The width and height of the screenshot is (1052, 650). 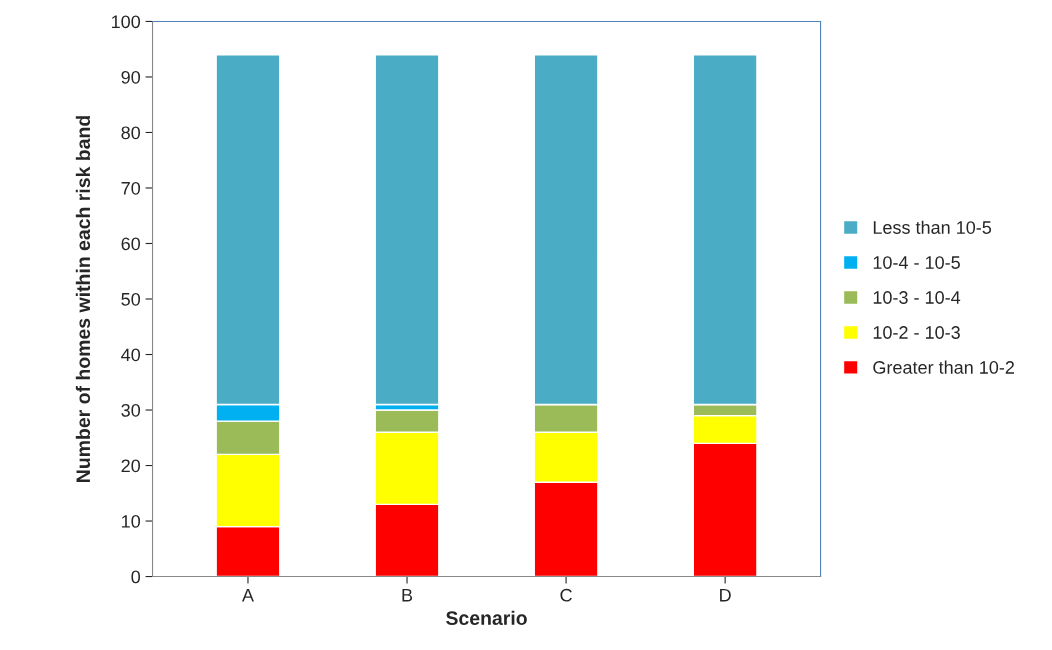 What do you see at coordinates (932, 227) in the screenshot?
I see `legend-label: Less than 10-5` at bounding box center [932, 227].